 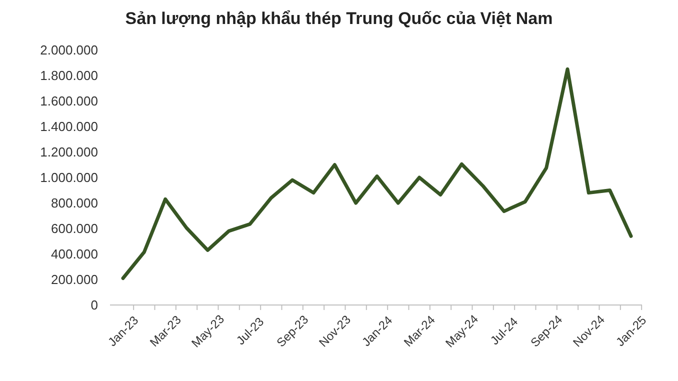 I want to click on y-tick-label: 800.000, so click(x=74, y=203).